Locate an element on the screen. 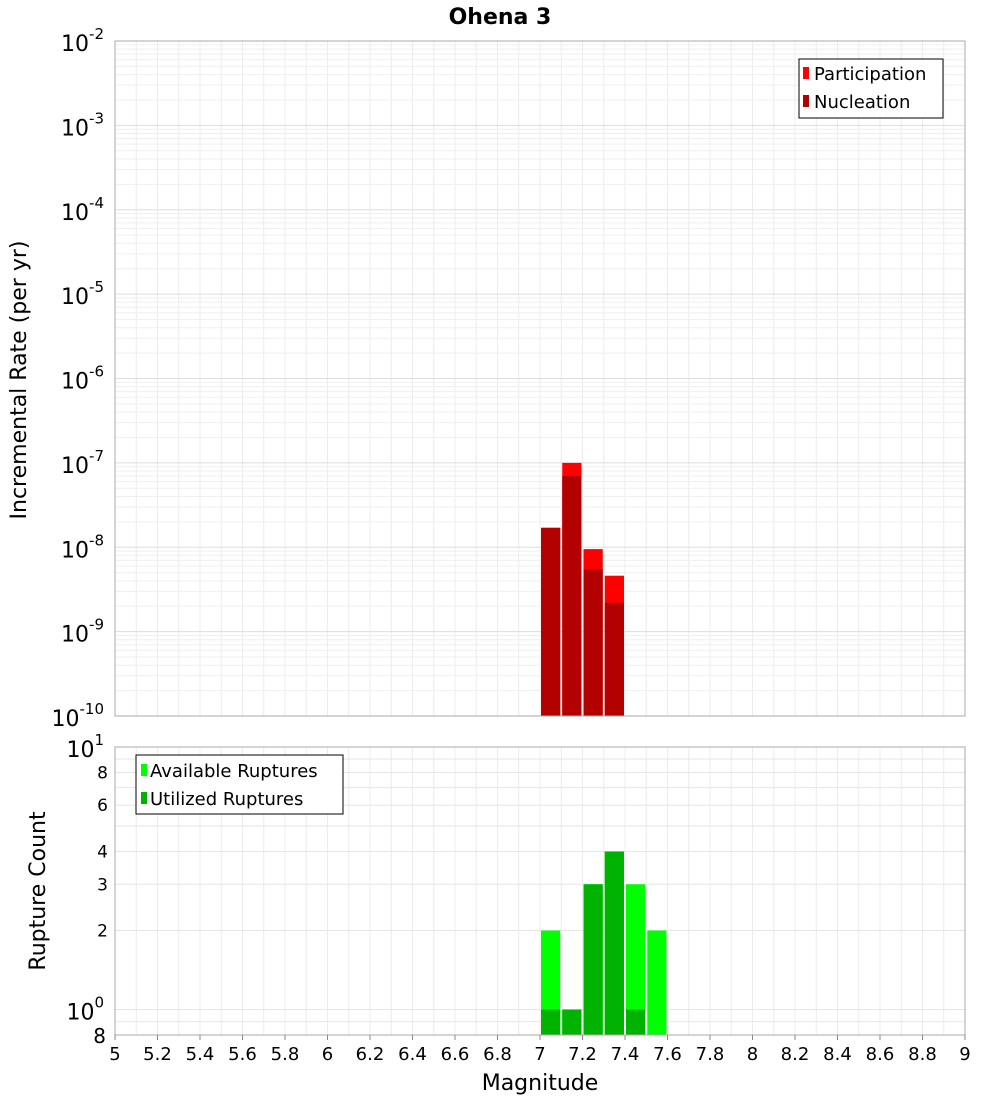 The width and height of the screenshot is (1000, 1100). x-tick-label: 9 is located at coordinates (964, 1054).